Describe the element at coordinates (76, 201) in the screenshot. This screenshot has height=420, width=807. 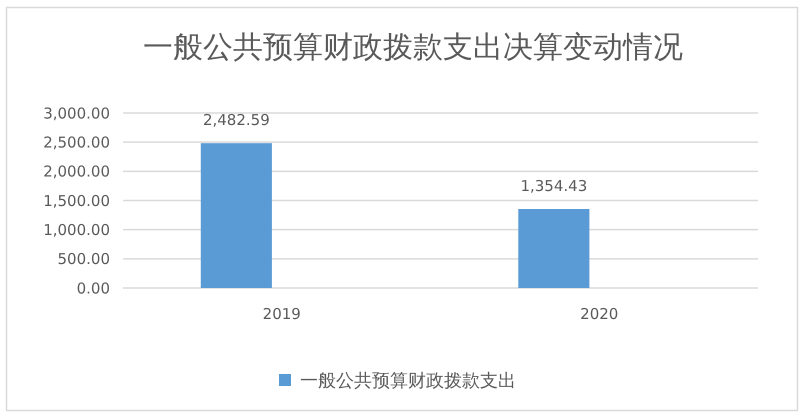
I see `y-tick-label: 1,500.00` at that location.